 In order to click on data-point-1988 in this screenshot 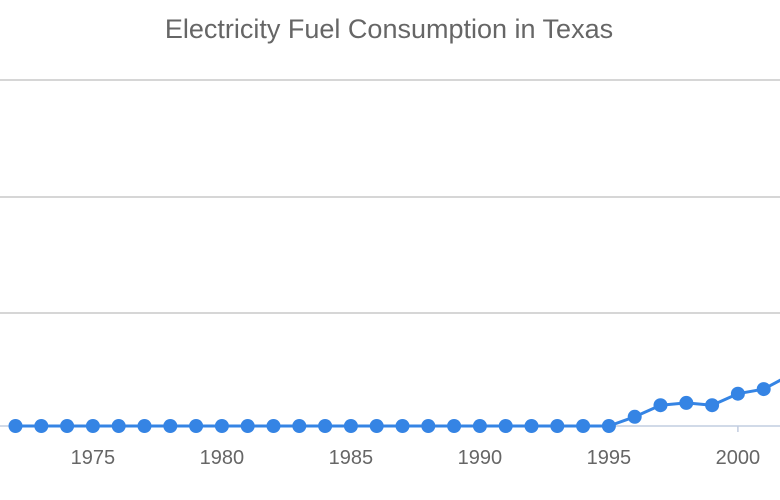, I will do `click(428, 426)`.